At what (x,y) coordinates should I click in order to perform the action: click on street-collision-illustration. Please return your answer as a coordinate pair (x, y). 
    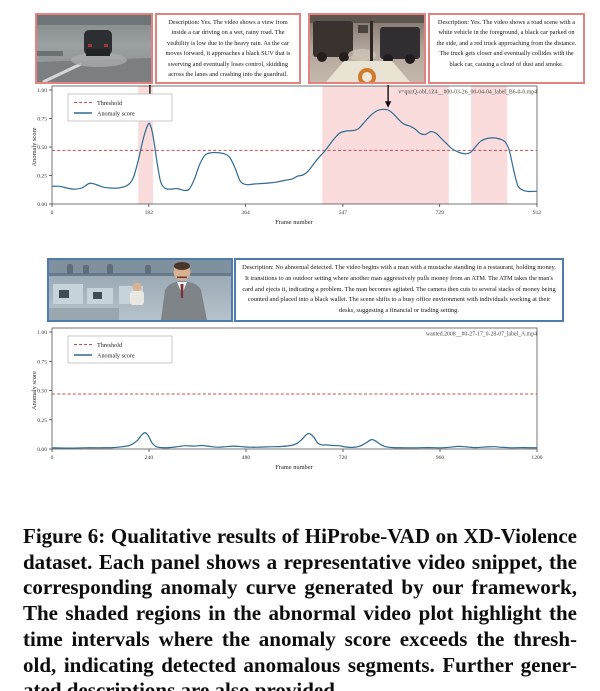
    Looking at the image, I should click on (367, 48).